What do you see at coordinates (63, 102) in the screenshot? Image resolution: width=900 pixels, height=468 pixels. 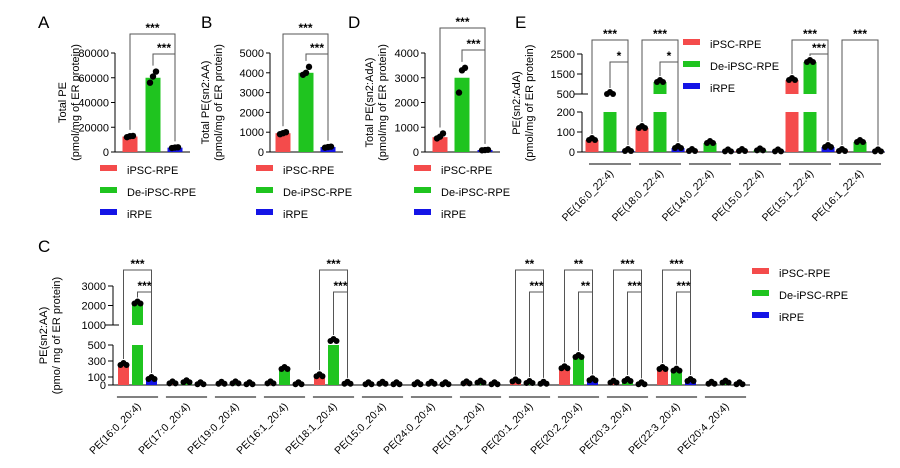 I see `y-axis-title: Total PE` at bounding box center [63, 102].